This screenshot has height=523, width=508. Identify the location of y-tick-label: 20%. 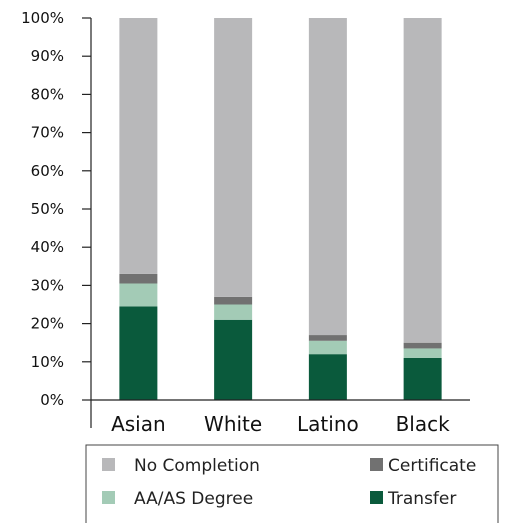
(47, 324).